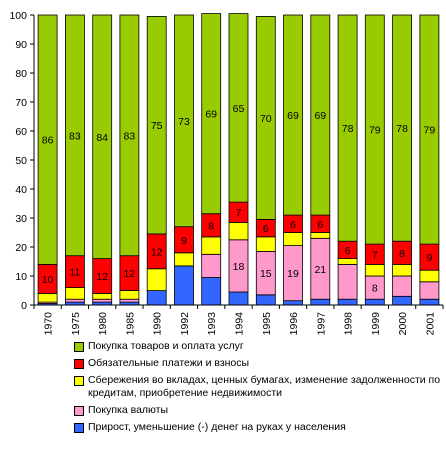 The image size is (446, 455). What do you see at coordinates (21, 248) in the screenshot?
I see `y-tick-label-20: 20` at bounding box center [21, 248].